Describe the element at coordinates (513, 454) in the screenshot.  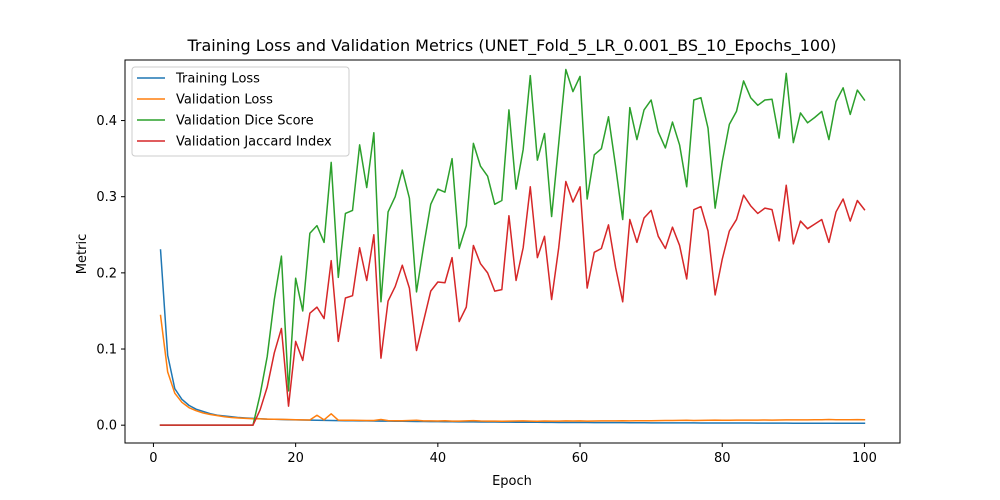
I see `x-axis: 0 20 40 60 80 100` at that location.